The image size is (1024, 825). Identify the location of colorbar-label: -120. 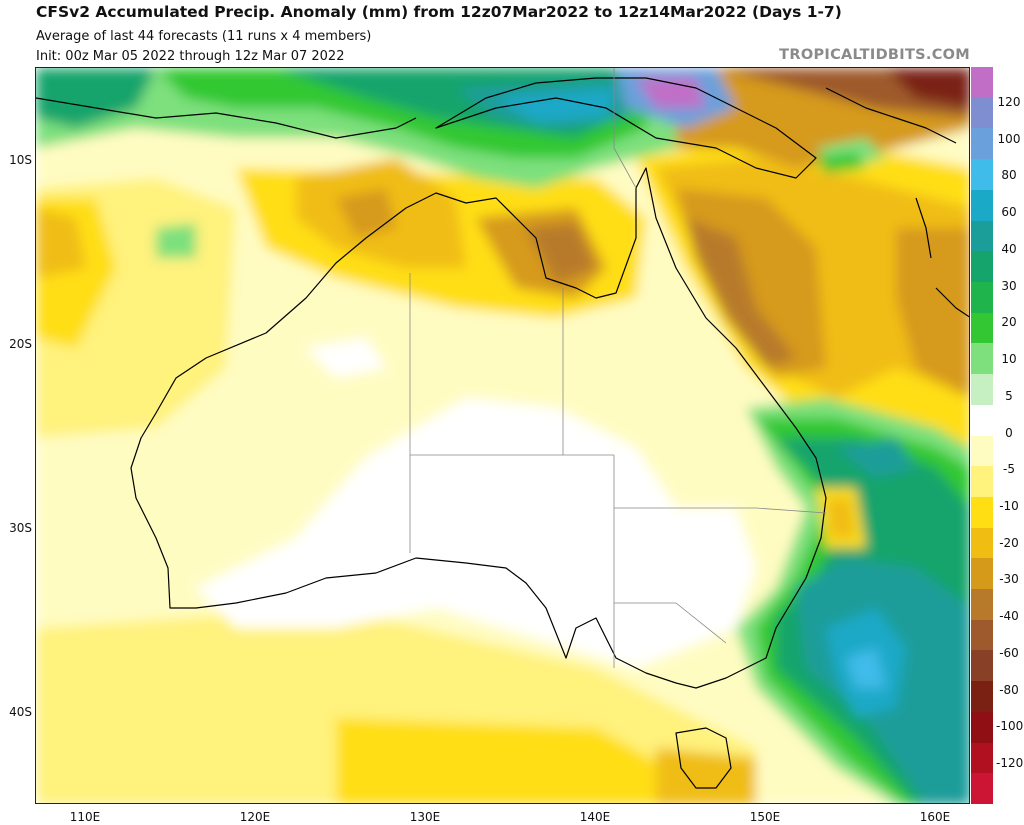
(1010, 763).